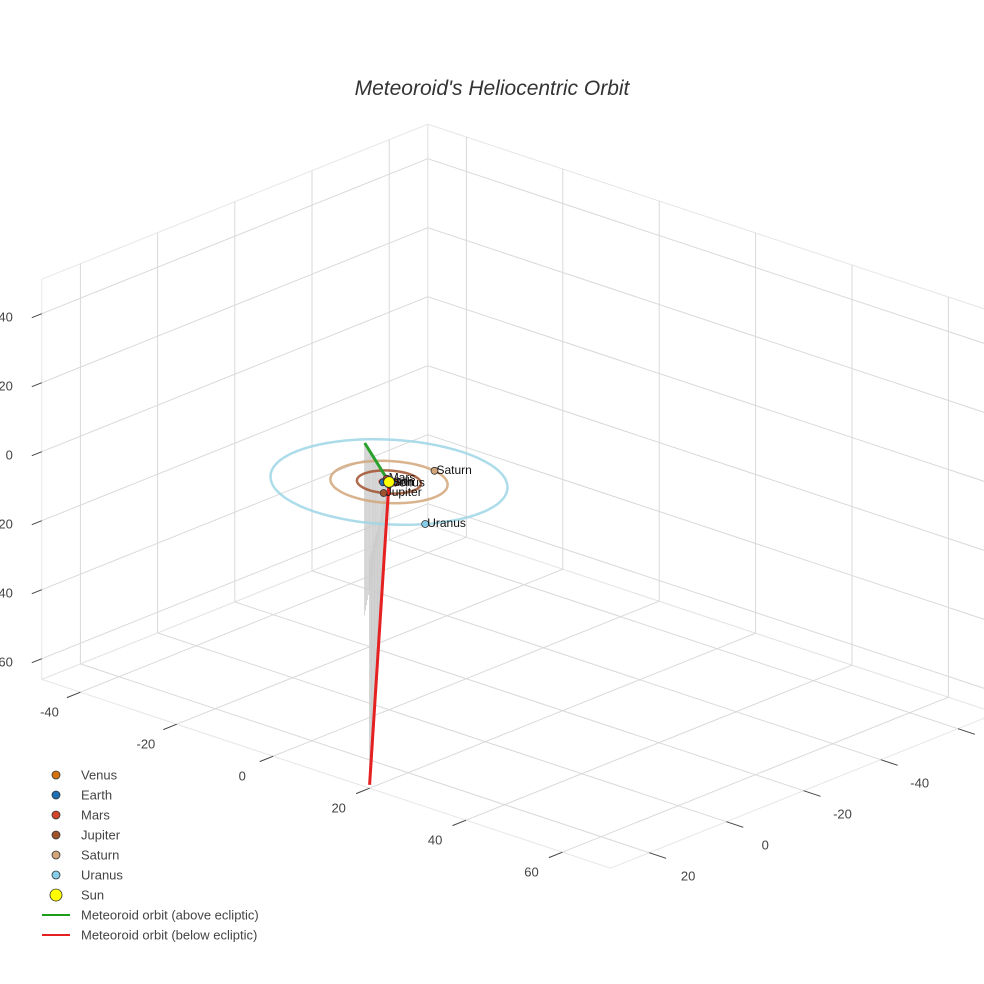 This screenshot has width=984, height=984. I want to click on x-tick-label: 0, so click(242, 776).